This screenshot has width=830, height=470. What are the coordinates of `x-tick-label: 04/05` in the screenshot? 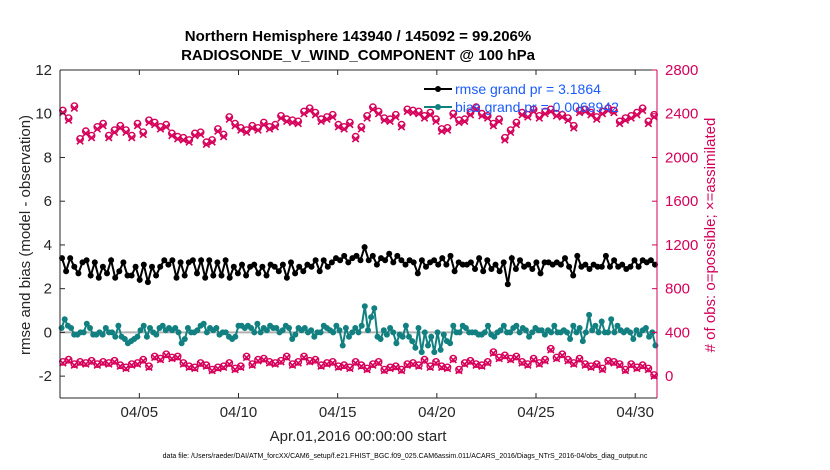 It's located at (140, 412).